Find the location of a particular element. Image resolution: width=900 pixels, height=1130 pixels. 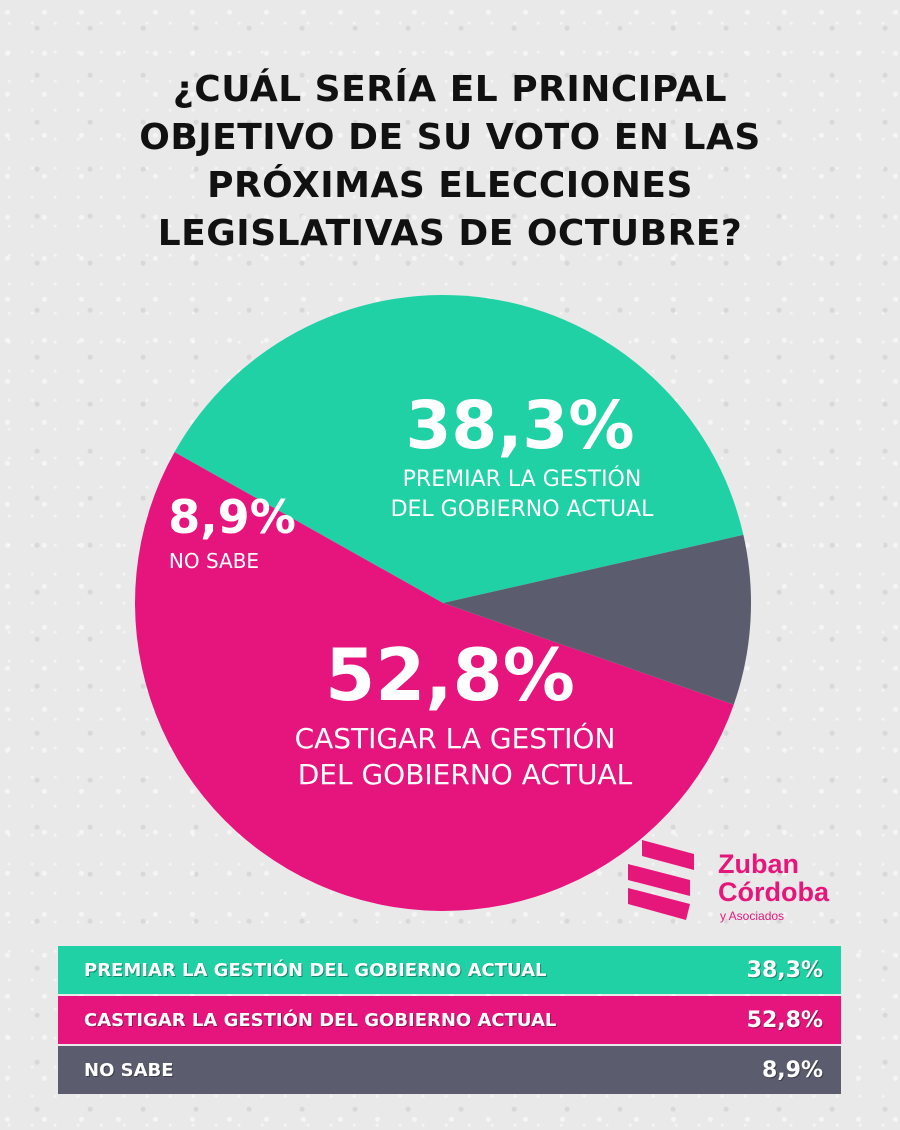

row-label: NO SABE is located at coordinates (129, 1070).